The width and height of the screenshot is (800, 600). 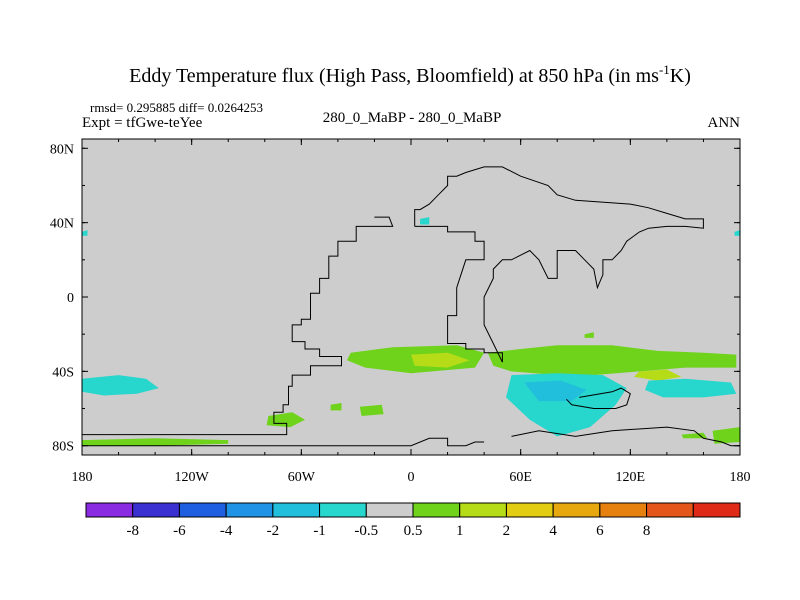 I want to click on y-tick-label: 0, so click(x=70, y=298).